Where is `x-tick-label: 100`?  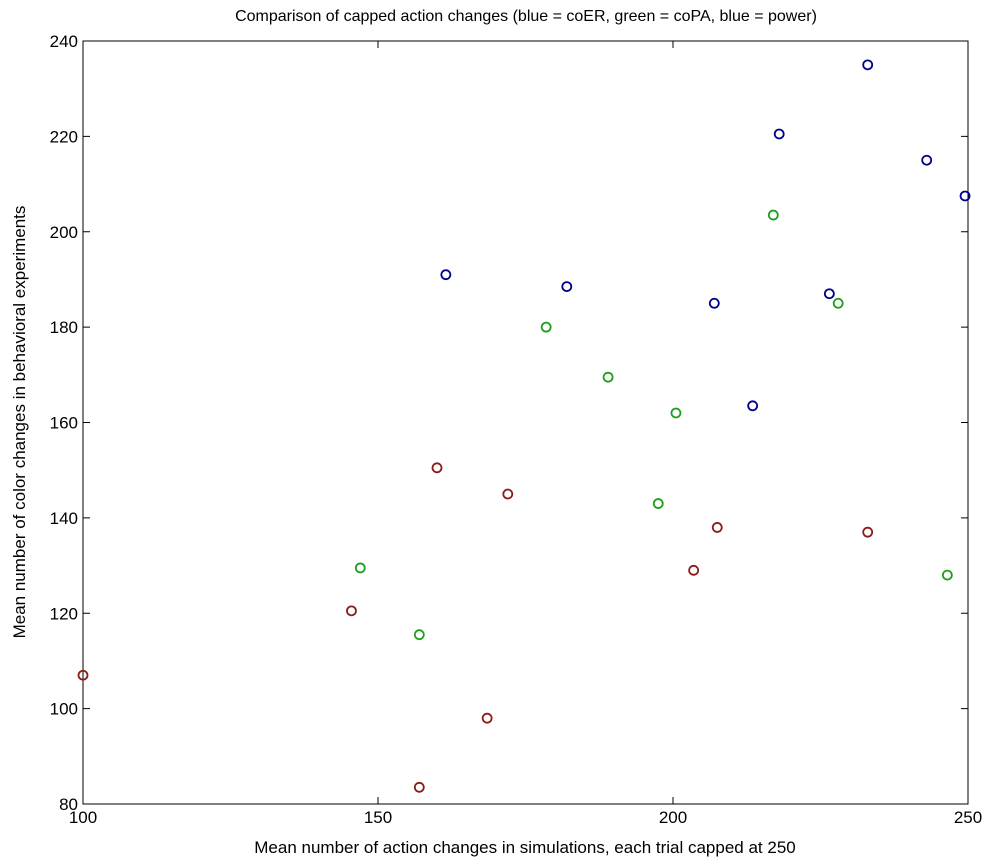
x-tick-label: 100 is located at coordinates (83, 817).